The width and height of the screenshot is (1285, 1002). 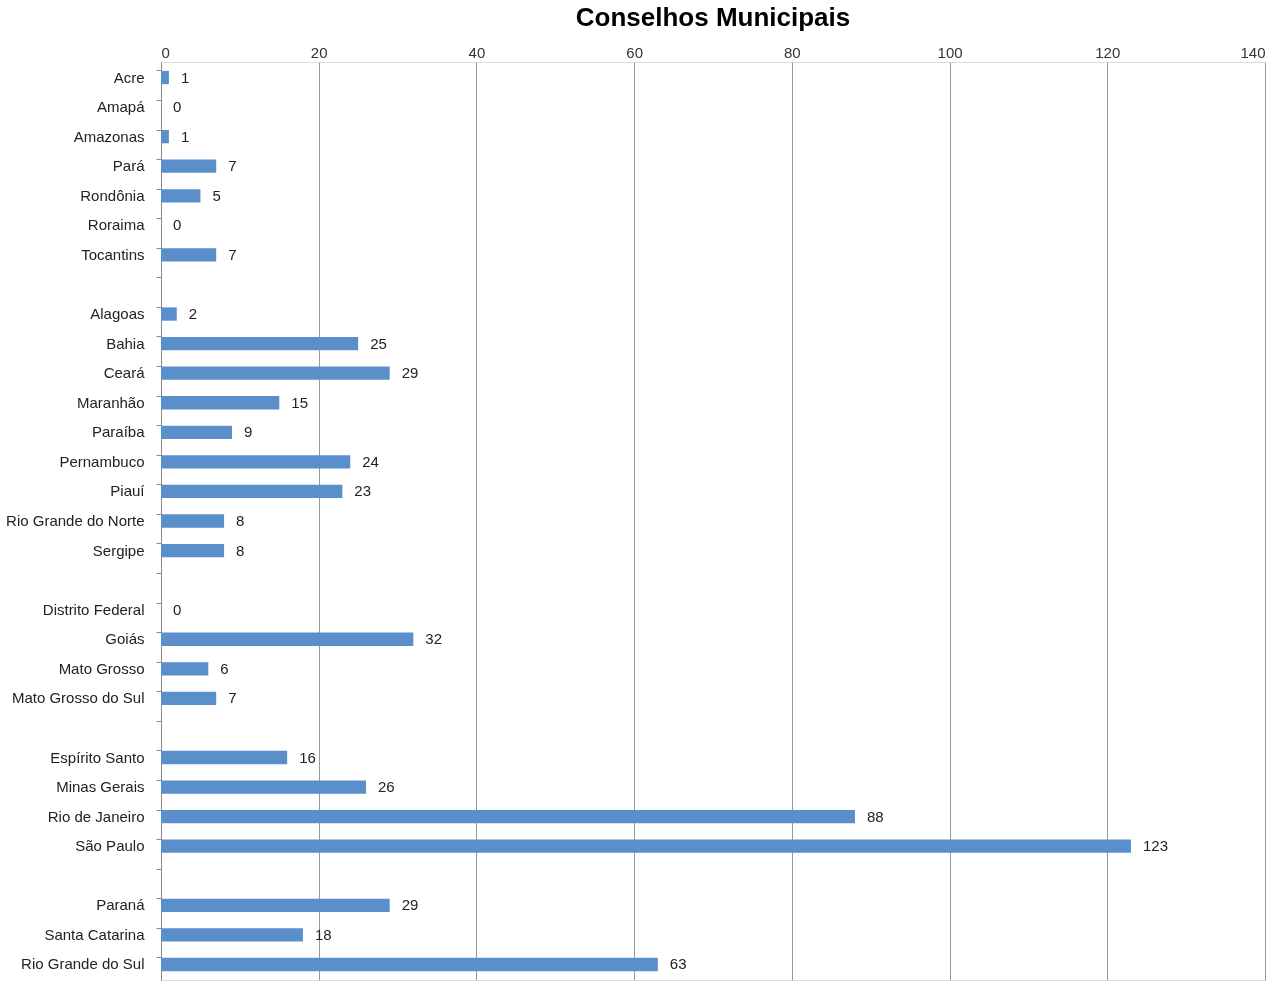 What do you see at coordinates (125, 639) in the screenshot?
I see `y-tick-label: Goiás` at bounding box center [125, 639].